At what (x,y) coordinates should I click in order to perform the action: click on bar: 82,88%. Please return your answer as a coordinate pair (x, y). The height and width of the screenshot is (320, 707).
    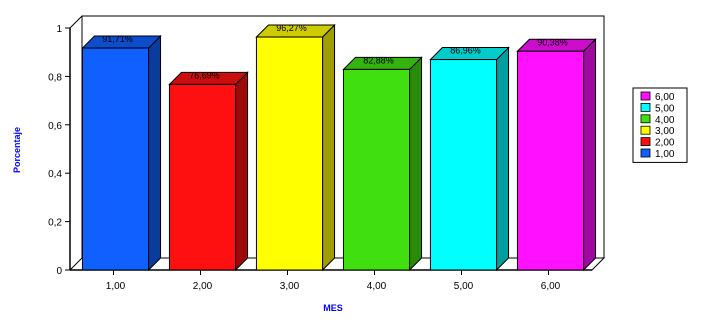
    Looking at the image, I should click on (382, 163).